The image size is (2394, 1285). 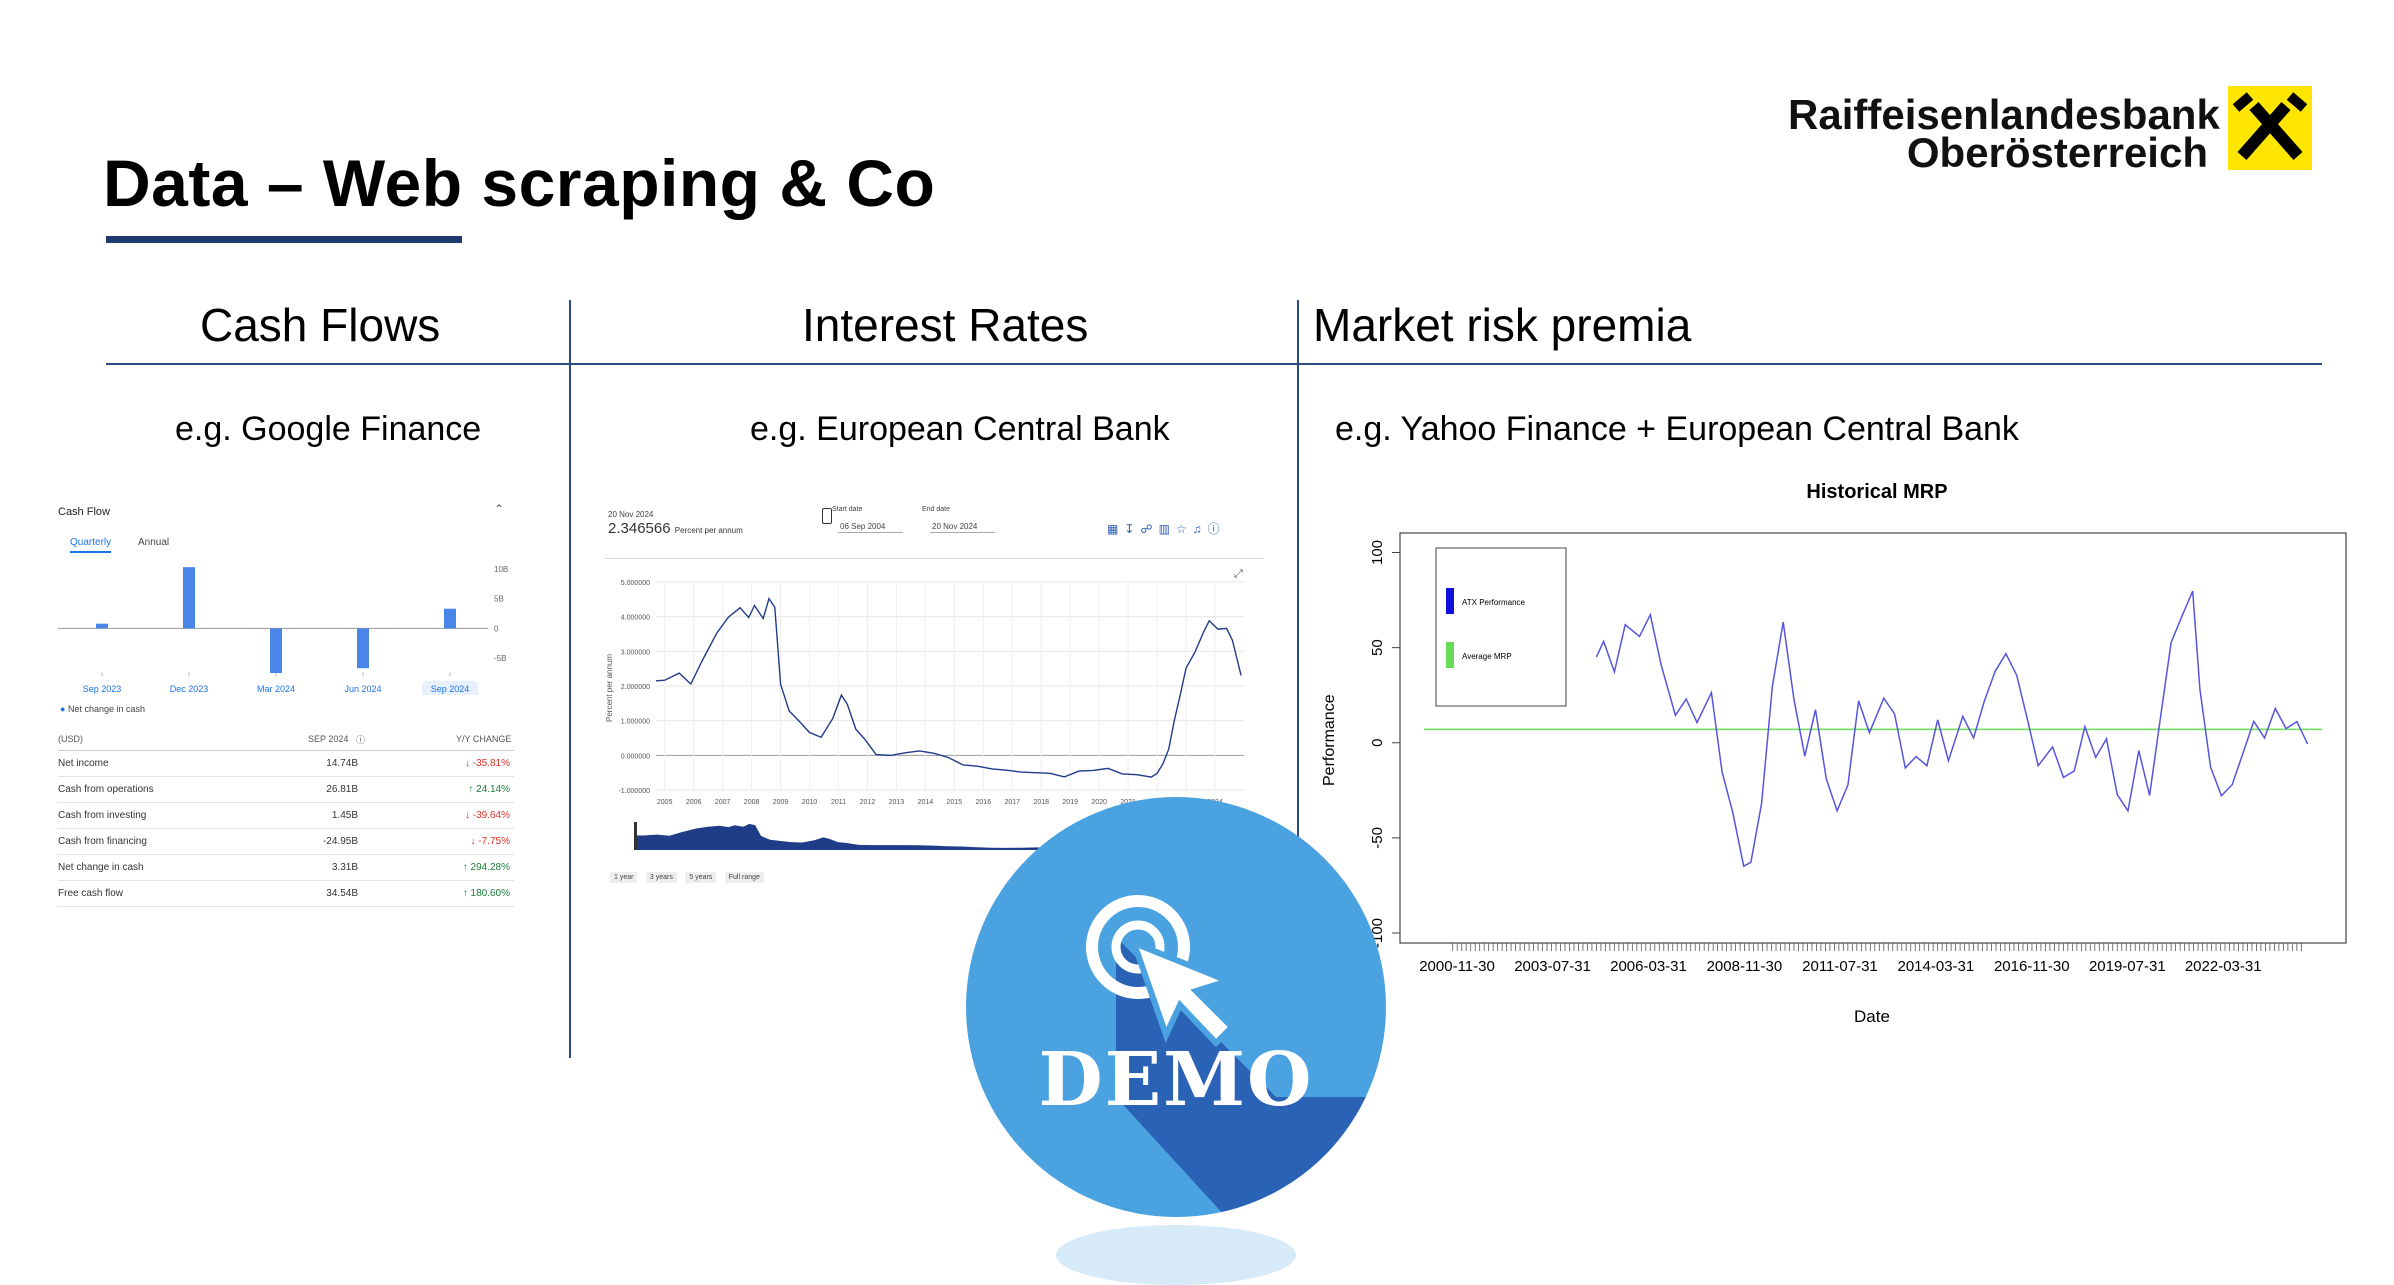 What do you see at coordinates (91, 545) in the screenshot?
I see `tab-quarterly: Quarterly` at bounding box center [91, 545].